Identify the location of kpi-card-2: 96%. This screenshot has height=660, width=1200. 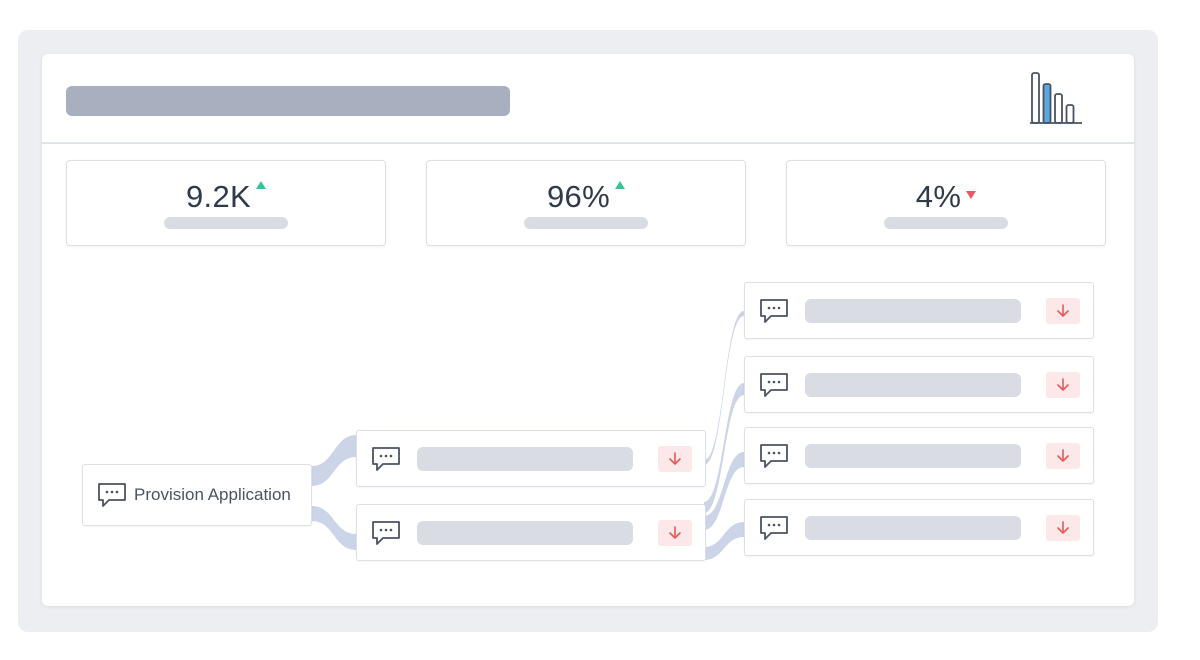
(586, 203).